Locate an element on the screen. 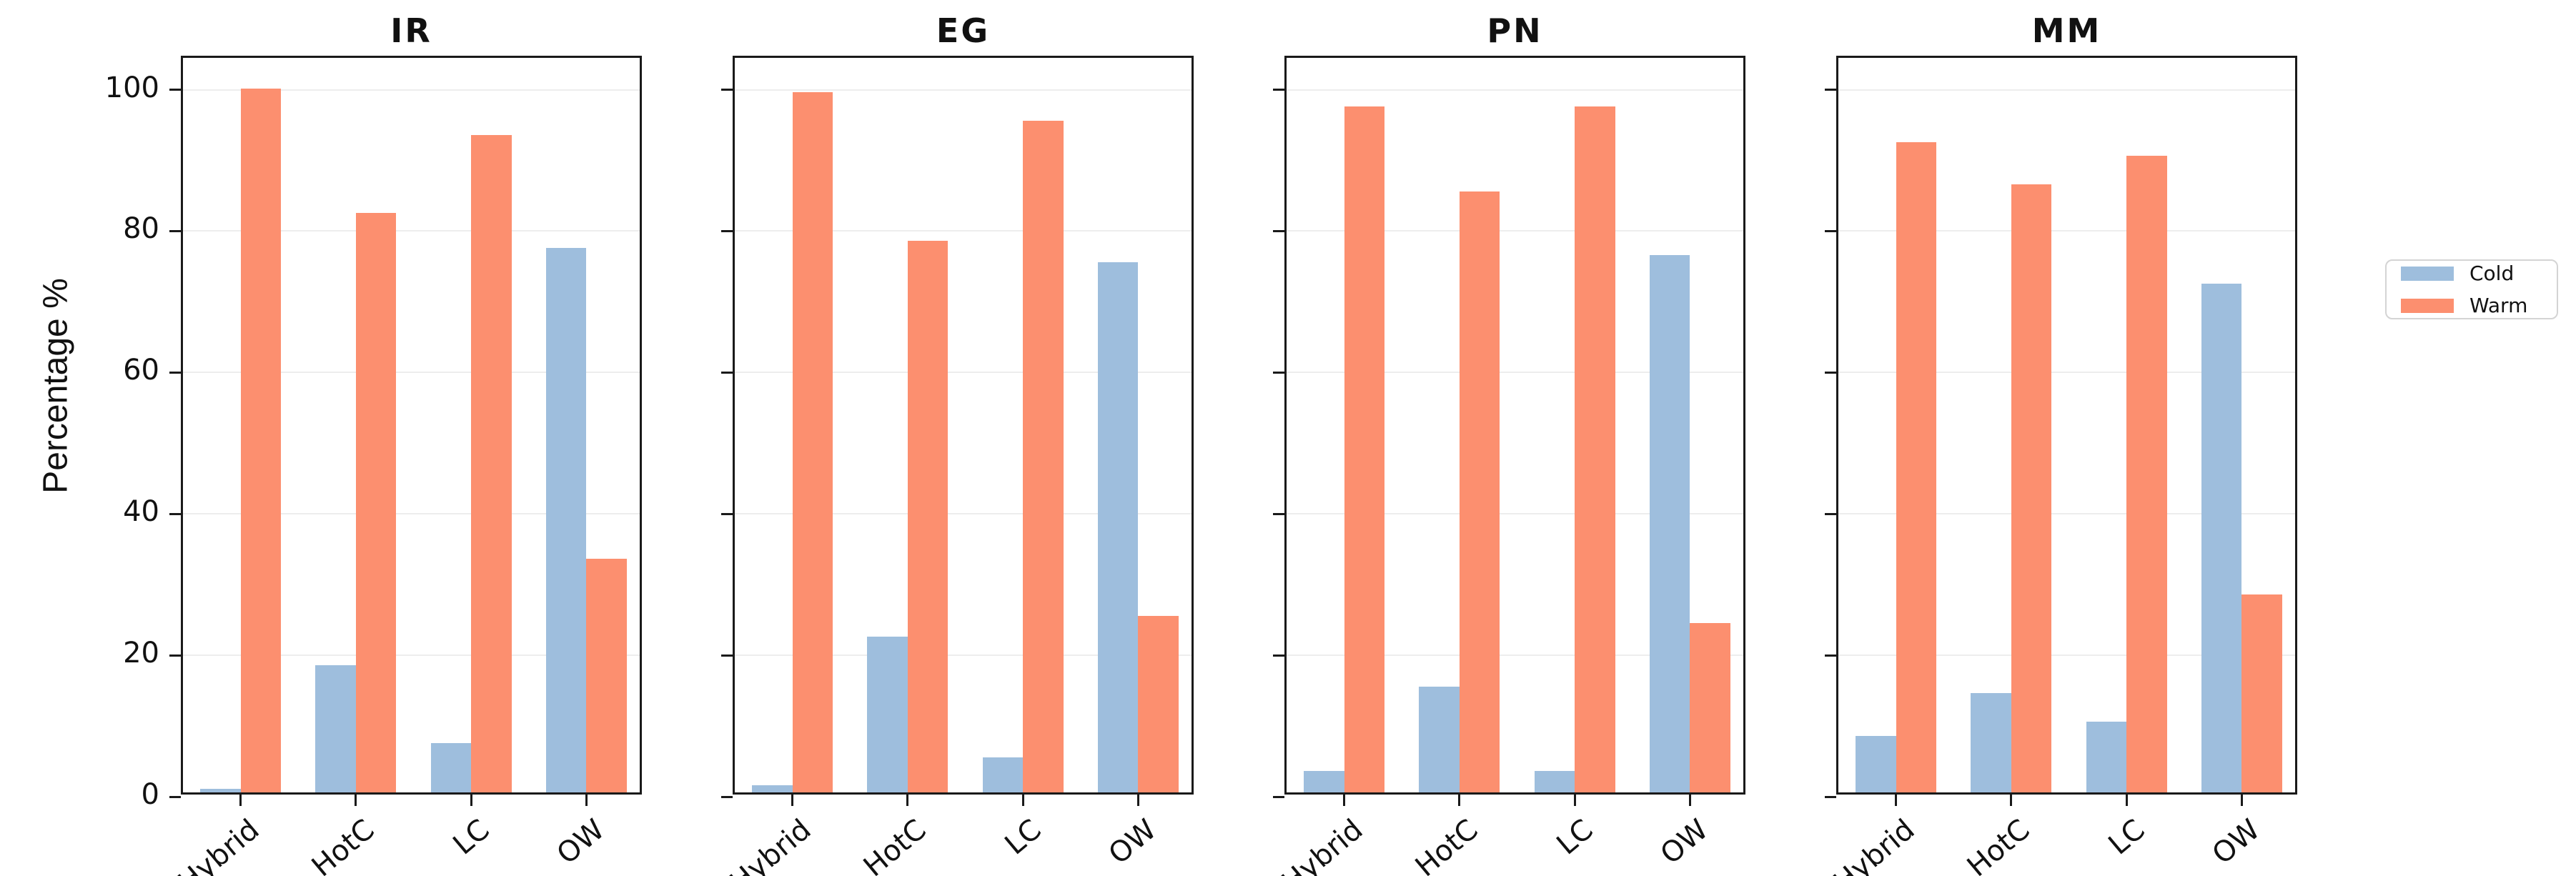 The height and width of the screenshot is (876, 2576). y-tick-label: 20 is located at coordinates (141, 653).